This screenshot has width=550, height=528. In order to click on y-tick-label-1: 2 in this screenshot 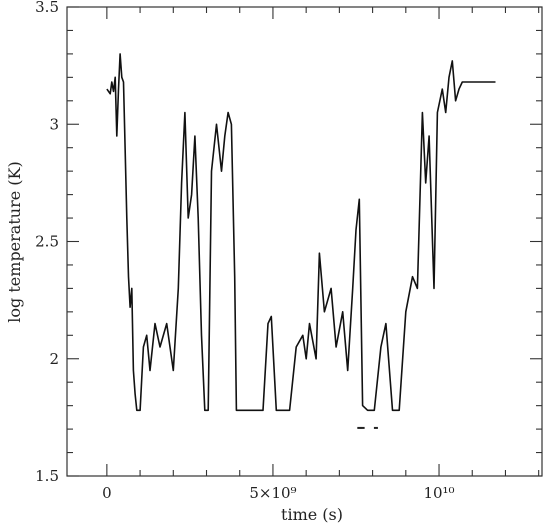, I will do `click(54, 359)`.